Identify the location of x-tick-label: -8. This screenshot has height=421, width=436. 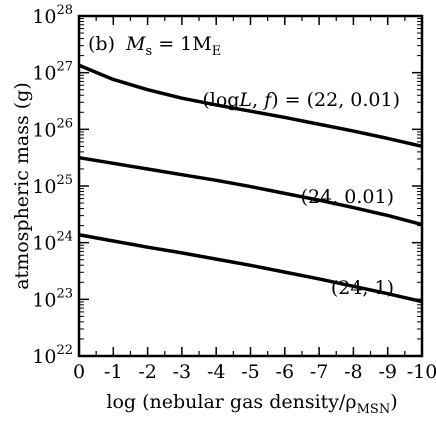
(353, 372).